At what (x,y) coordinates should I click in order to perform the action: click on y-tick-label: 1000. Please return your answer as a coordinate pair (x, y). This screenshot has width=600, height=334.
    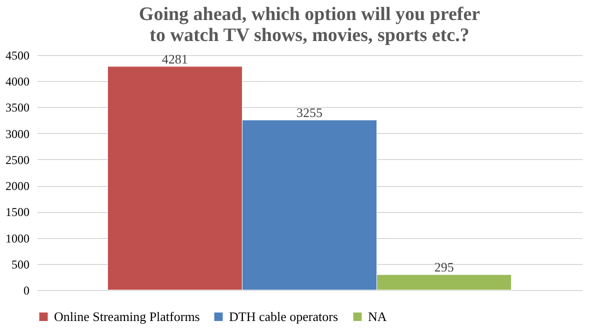
    Looking at the image, I should click on (18, 238).